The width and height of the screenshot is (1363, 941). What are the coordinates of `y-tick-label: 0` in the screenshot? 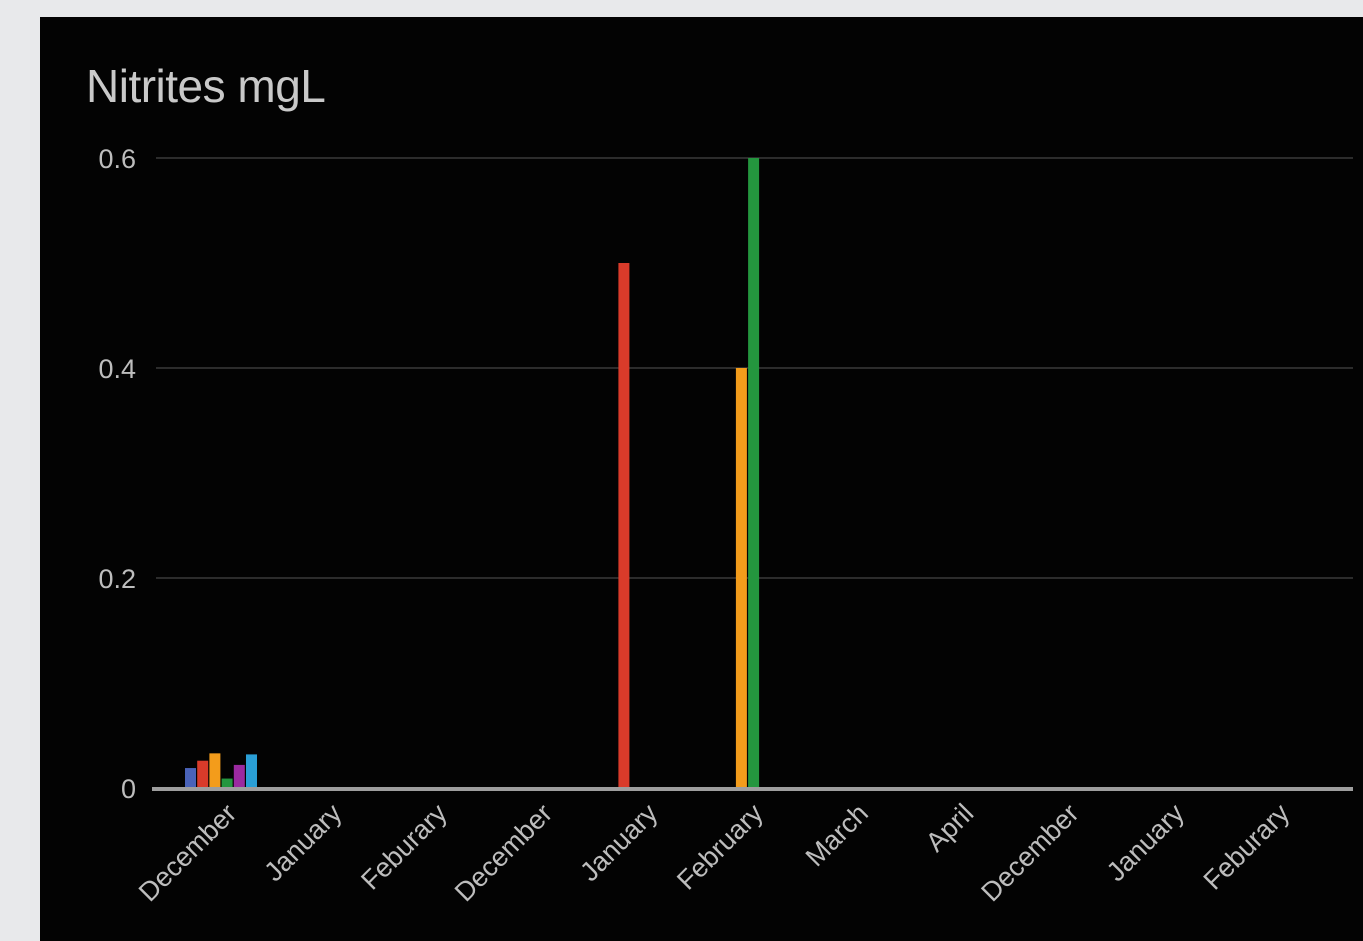 It's located at (128, 789).